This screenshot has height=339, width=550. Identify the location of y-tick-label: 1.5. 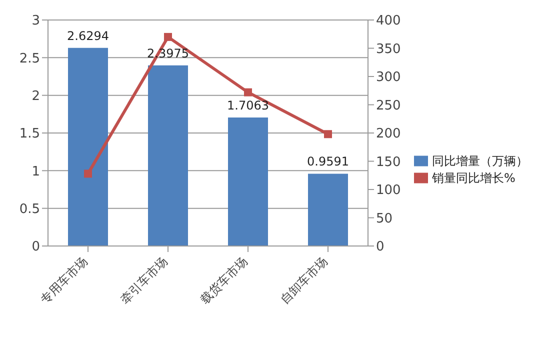
(29, 134).